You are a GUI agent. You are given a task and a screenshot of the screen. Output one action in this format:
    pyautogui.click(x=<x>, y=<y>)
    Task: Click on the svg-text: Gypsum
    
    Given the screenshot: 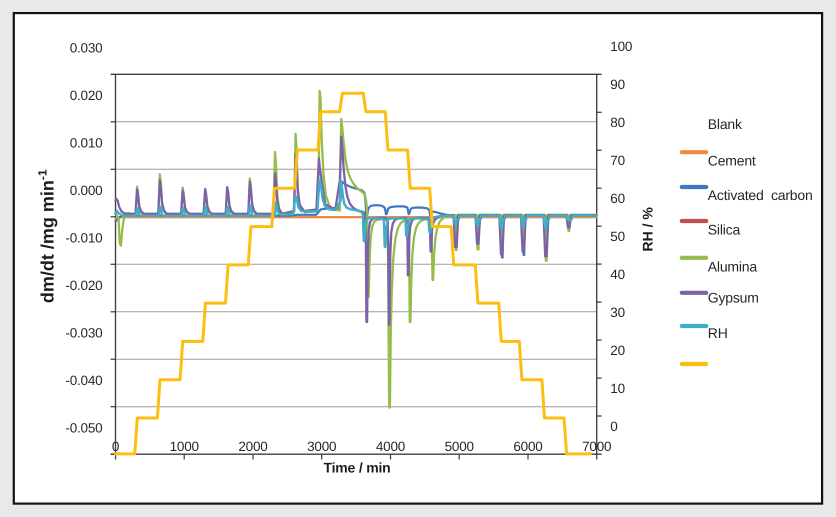 What is the action you would take?
    pyautogui.click(x=733, y=297)
    